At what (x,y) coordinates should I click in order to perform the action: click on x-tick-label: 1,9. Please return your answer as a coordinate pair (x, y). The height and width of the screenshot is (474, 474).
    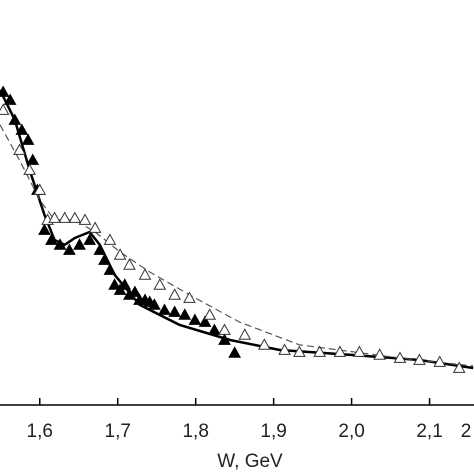
    Looking at the image, I should click on (273, 431).